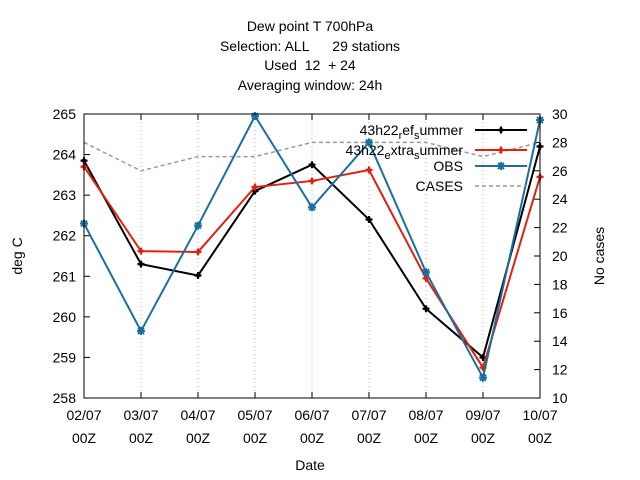 This screenshot has height=480, width=640. What do you see at coordinates (368, 415) in the screenshot?
I see `x-tick-label-date-5: 07/07` at bounding box center [368, 415].